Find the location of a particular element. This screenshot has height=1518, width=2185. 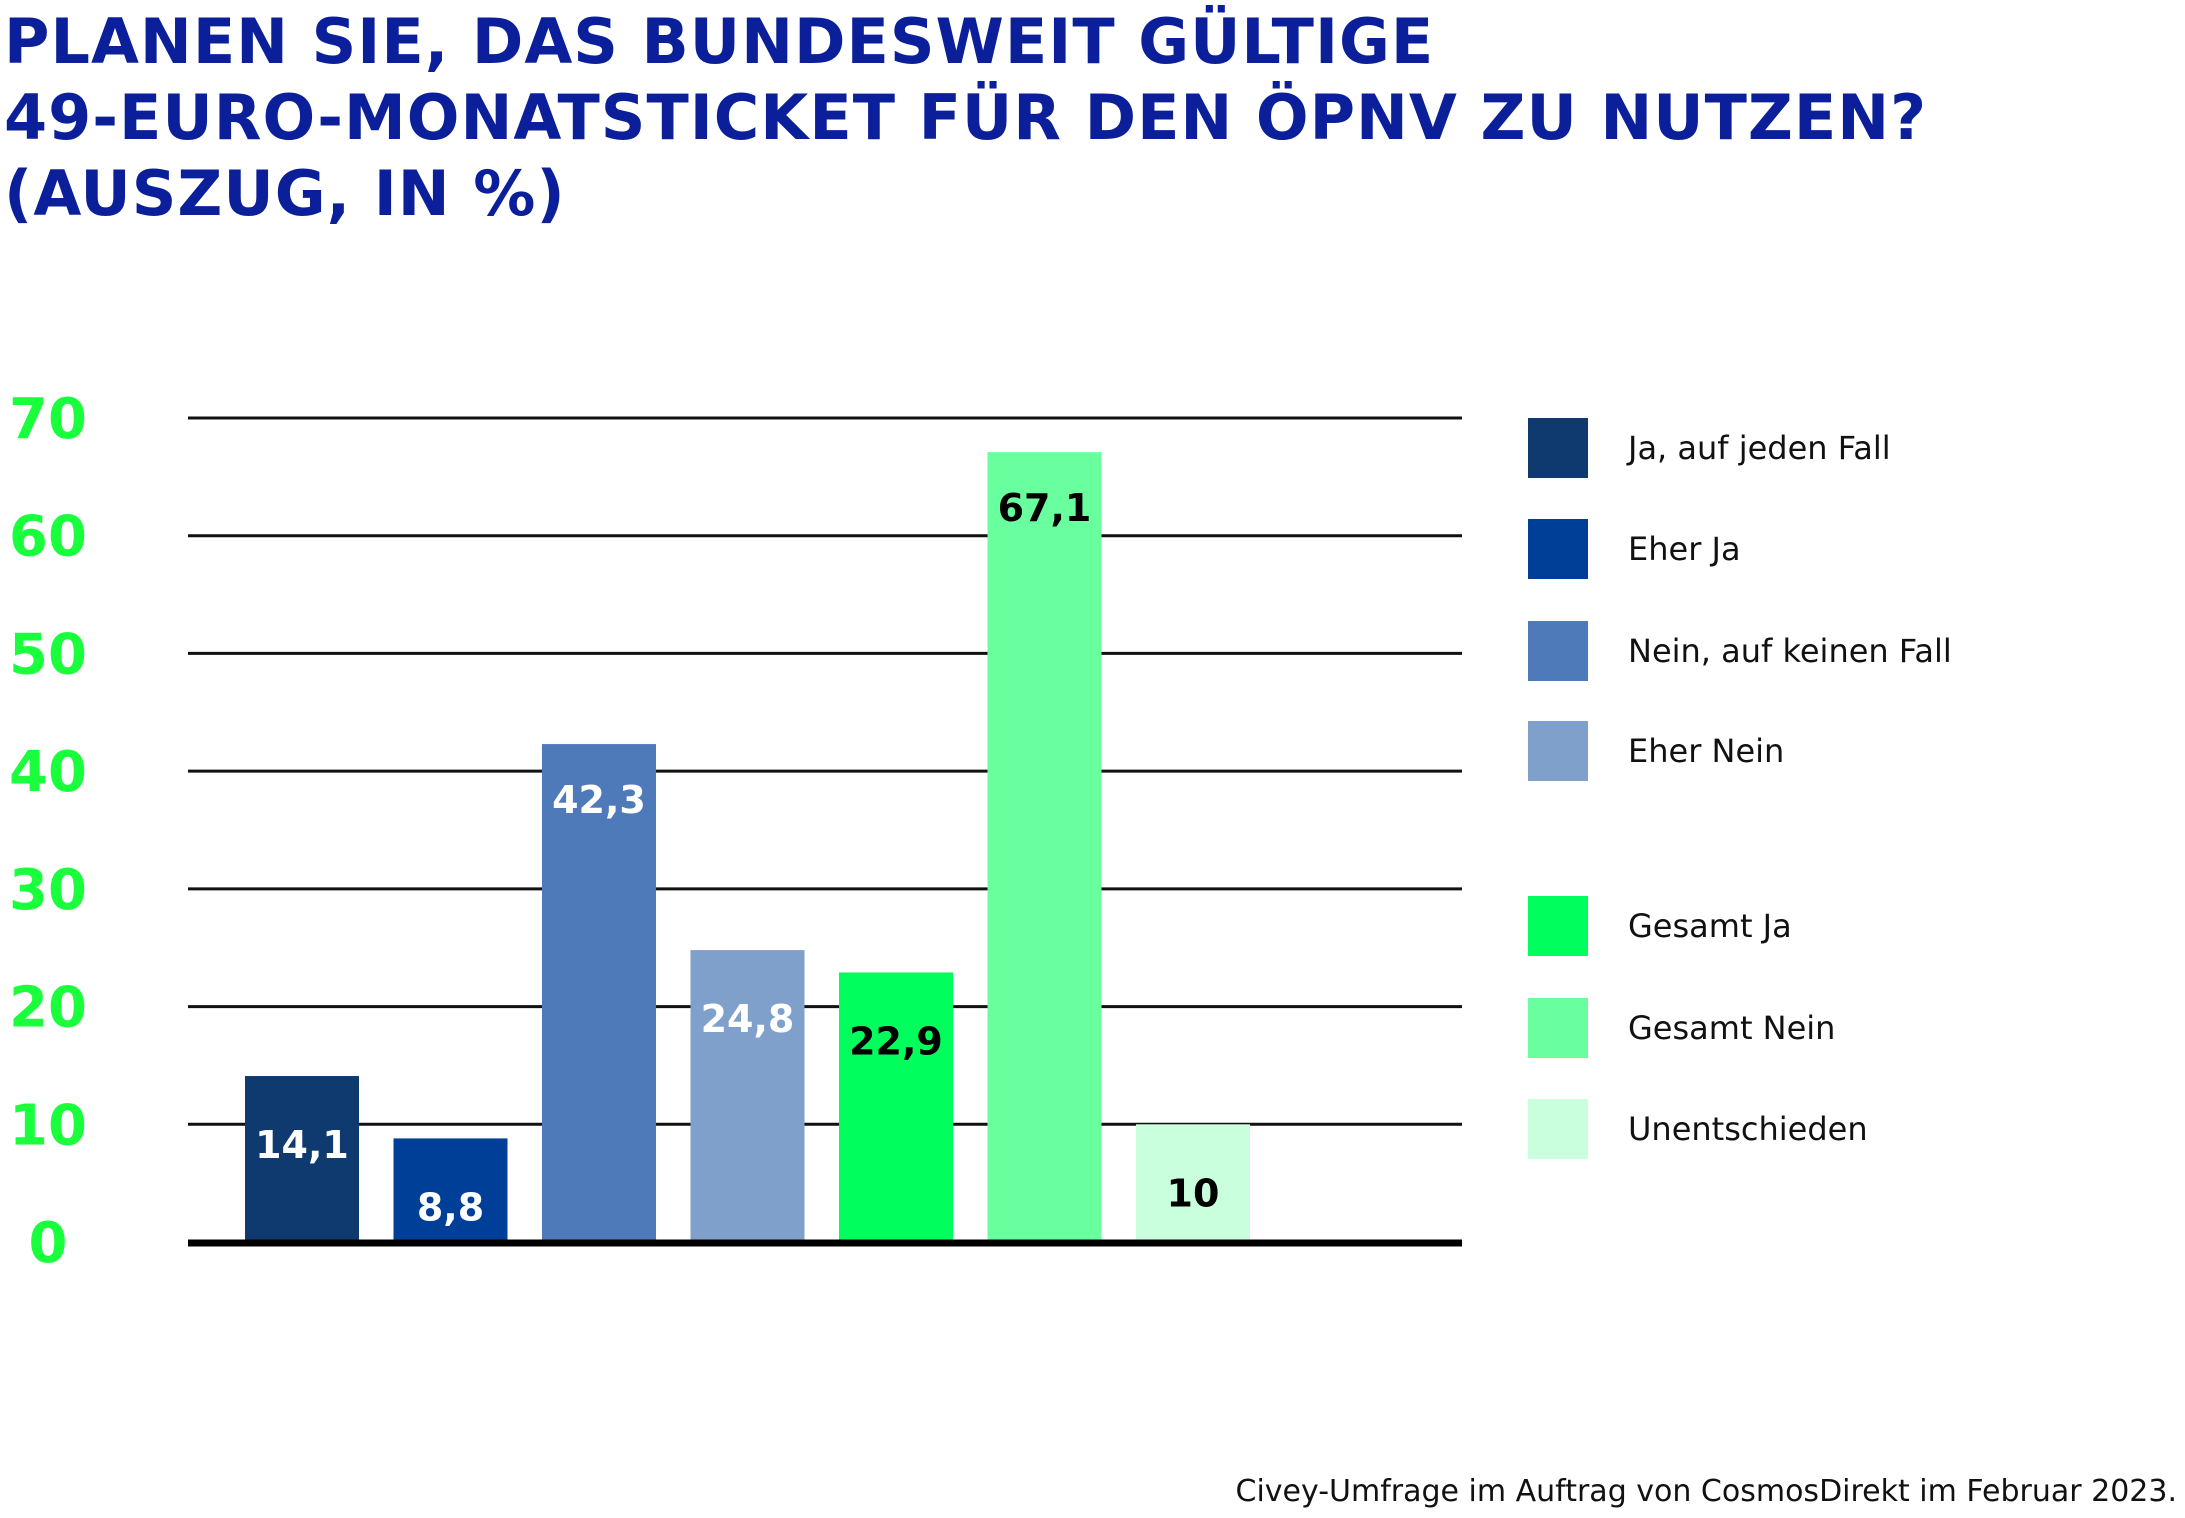

y-tick-50: 50 is located at coordinates (48, 654).